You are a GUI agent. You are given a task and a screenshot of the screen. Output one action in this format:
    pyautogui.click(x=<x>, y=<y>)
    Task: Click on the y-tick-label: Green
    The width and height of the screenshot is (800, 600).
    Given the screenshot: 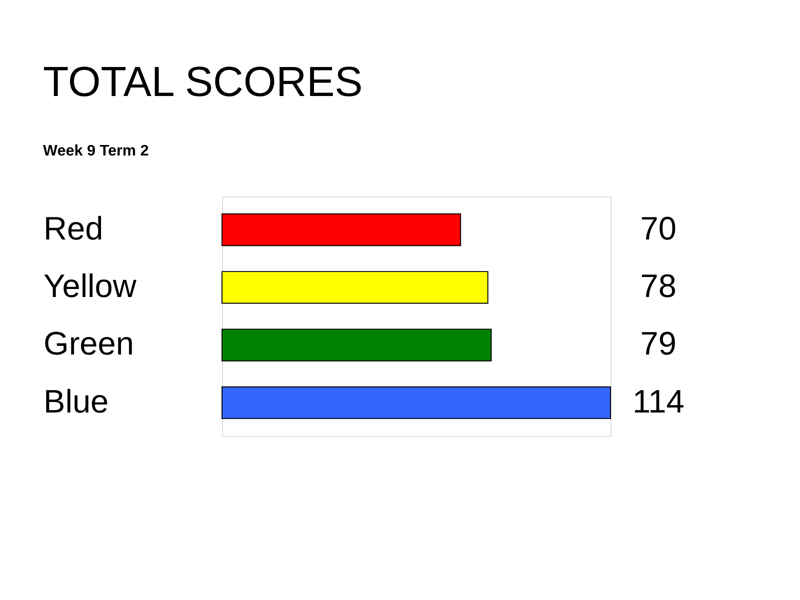 What is the action you would take?
    pyautogui.click(x=89, y=344)
    